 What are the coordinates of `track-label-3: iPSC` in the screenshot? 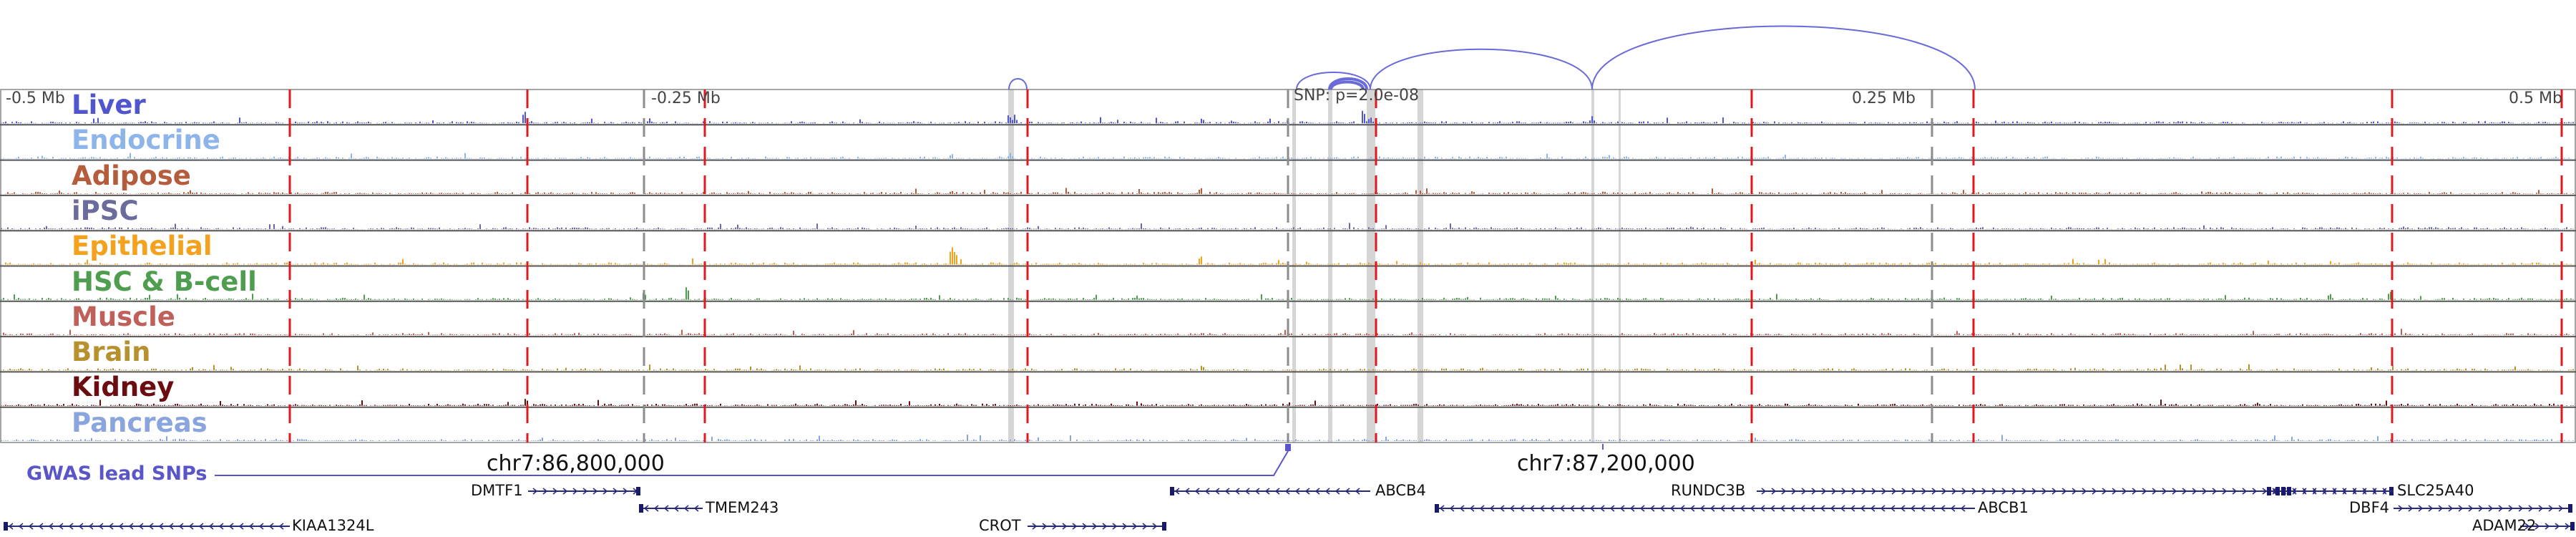 It's located at (105, 210).